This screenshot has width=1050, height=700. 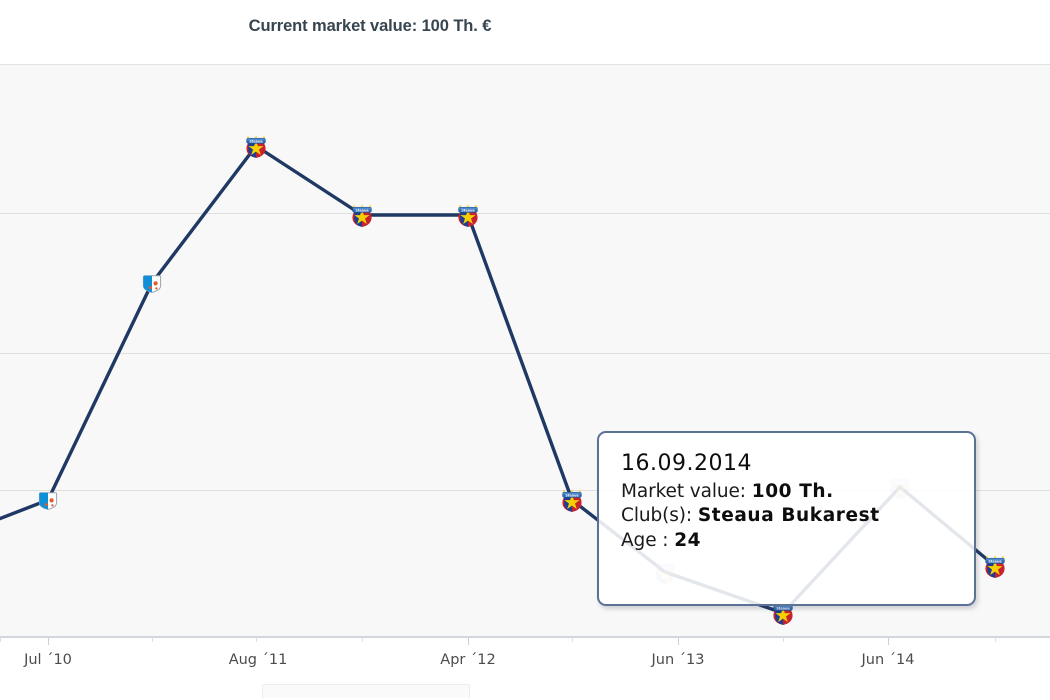 I want to click on tooltip-market-value-row: Market value: 100 Th., so click(x=797, y=492).